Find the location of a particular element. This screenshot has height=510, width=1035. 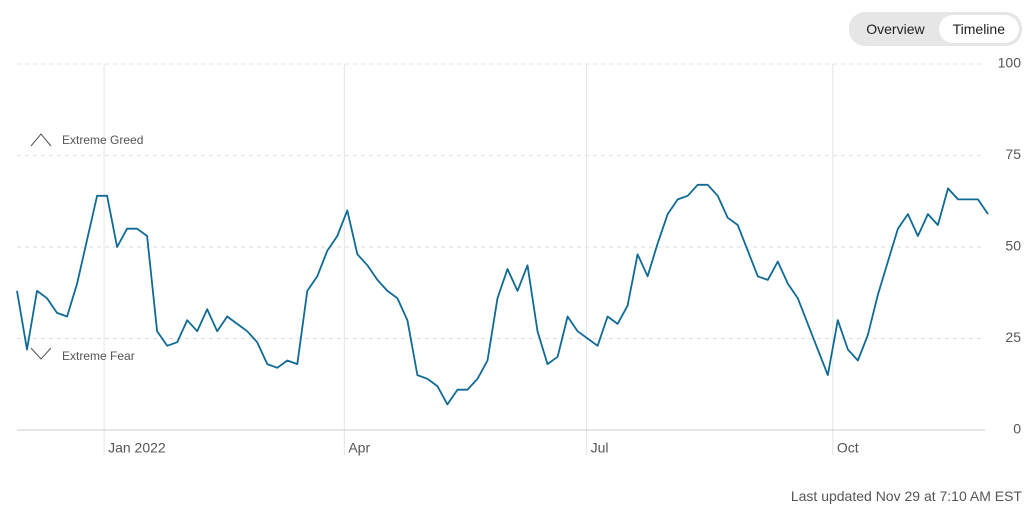

annotation: Extreme Greed is located at coordinates (102, 140).